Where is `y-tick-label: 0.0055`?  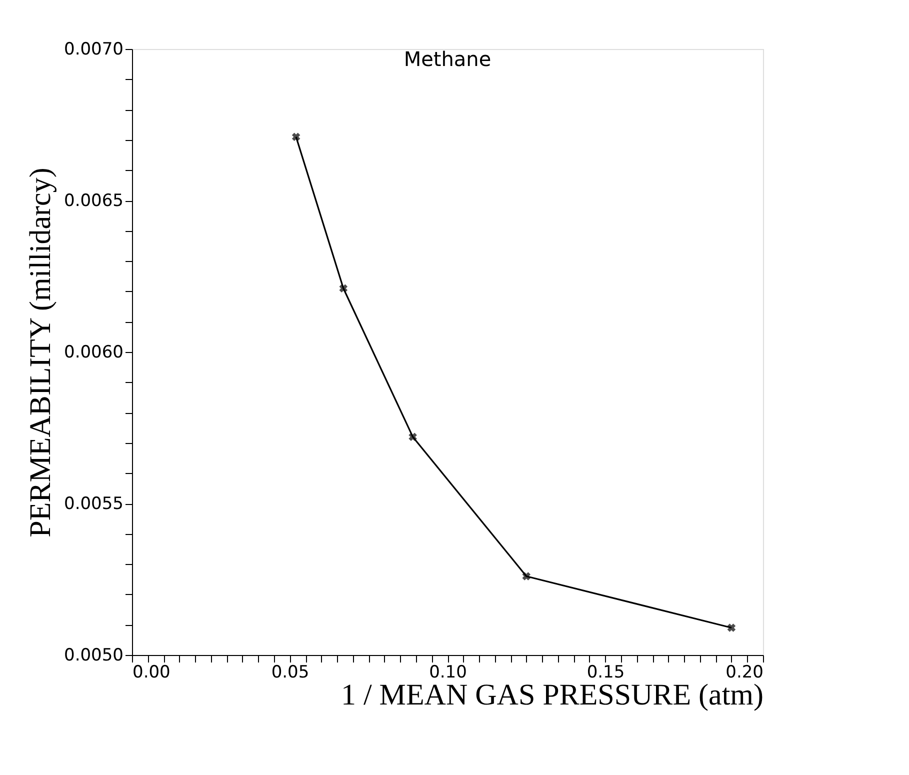 y-tick-label: 0.0055 is located at coordinates (94, 504).